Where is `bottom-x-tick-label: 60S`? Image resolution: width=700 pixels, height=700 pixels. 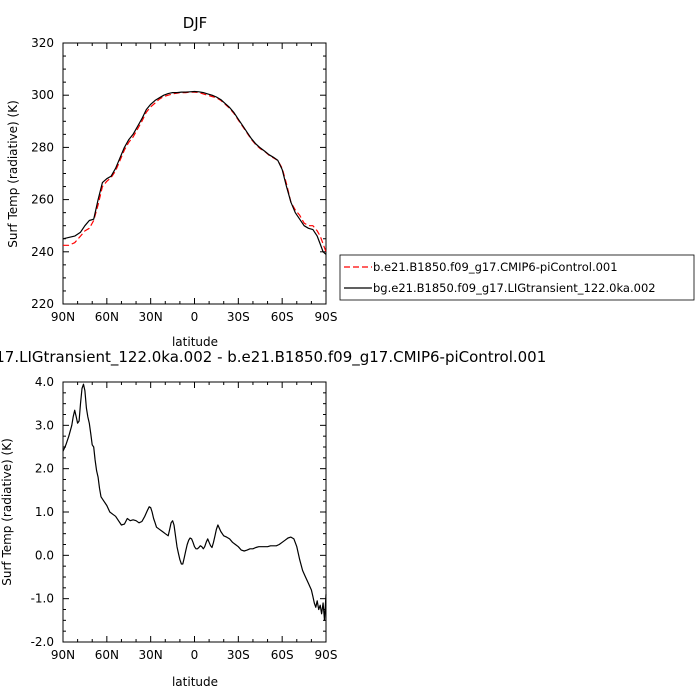 bottom-x-tick-label: 60S is located at coordinates (282, 655).